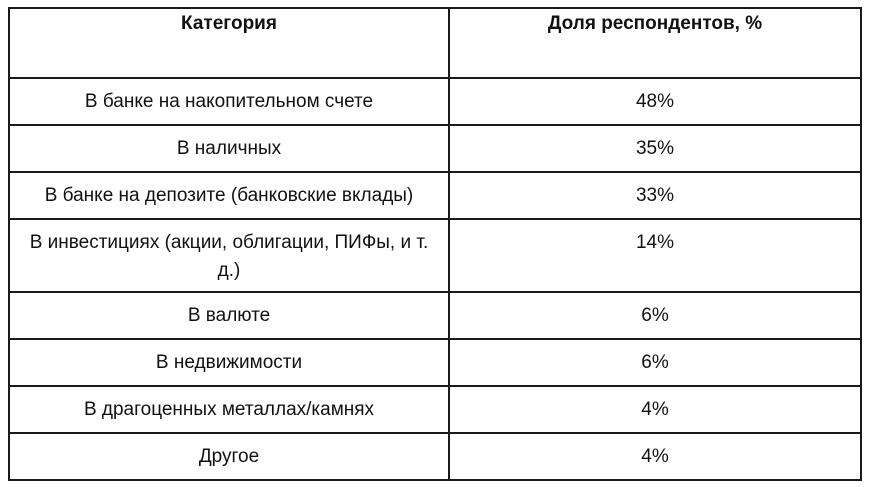  I want to click on category-cell: В драгоценных металлах/камнях, so click(229, 409).